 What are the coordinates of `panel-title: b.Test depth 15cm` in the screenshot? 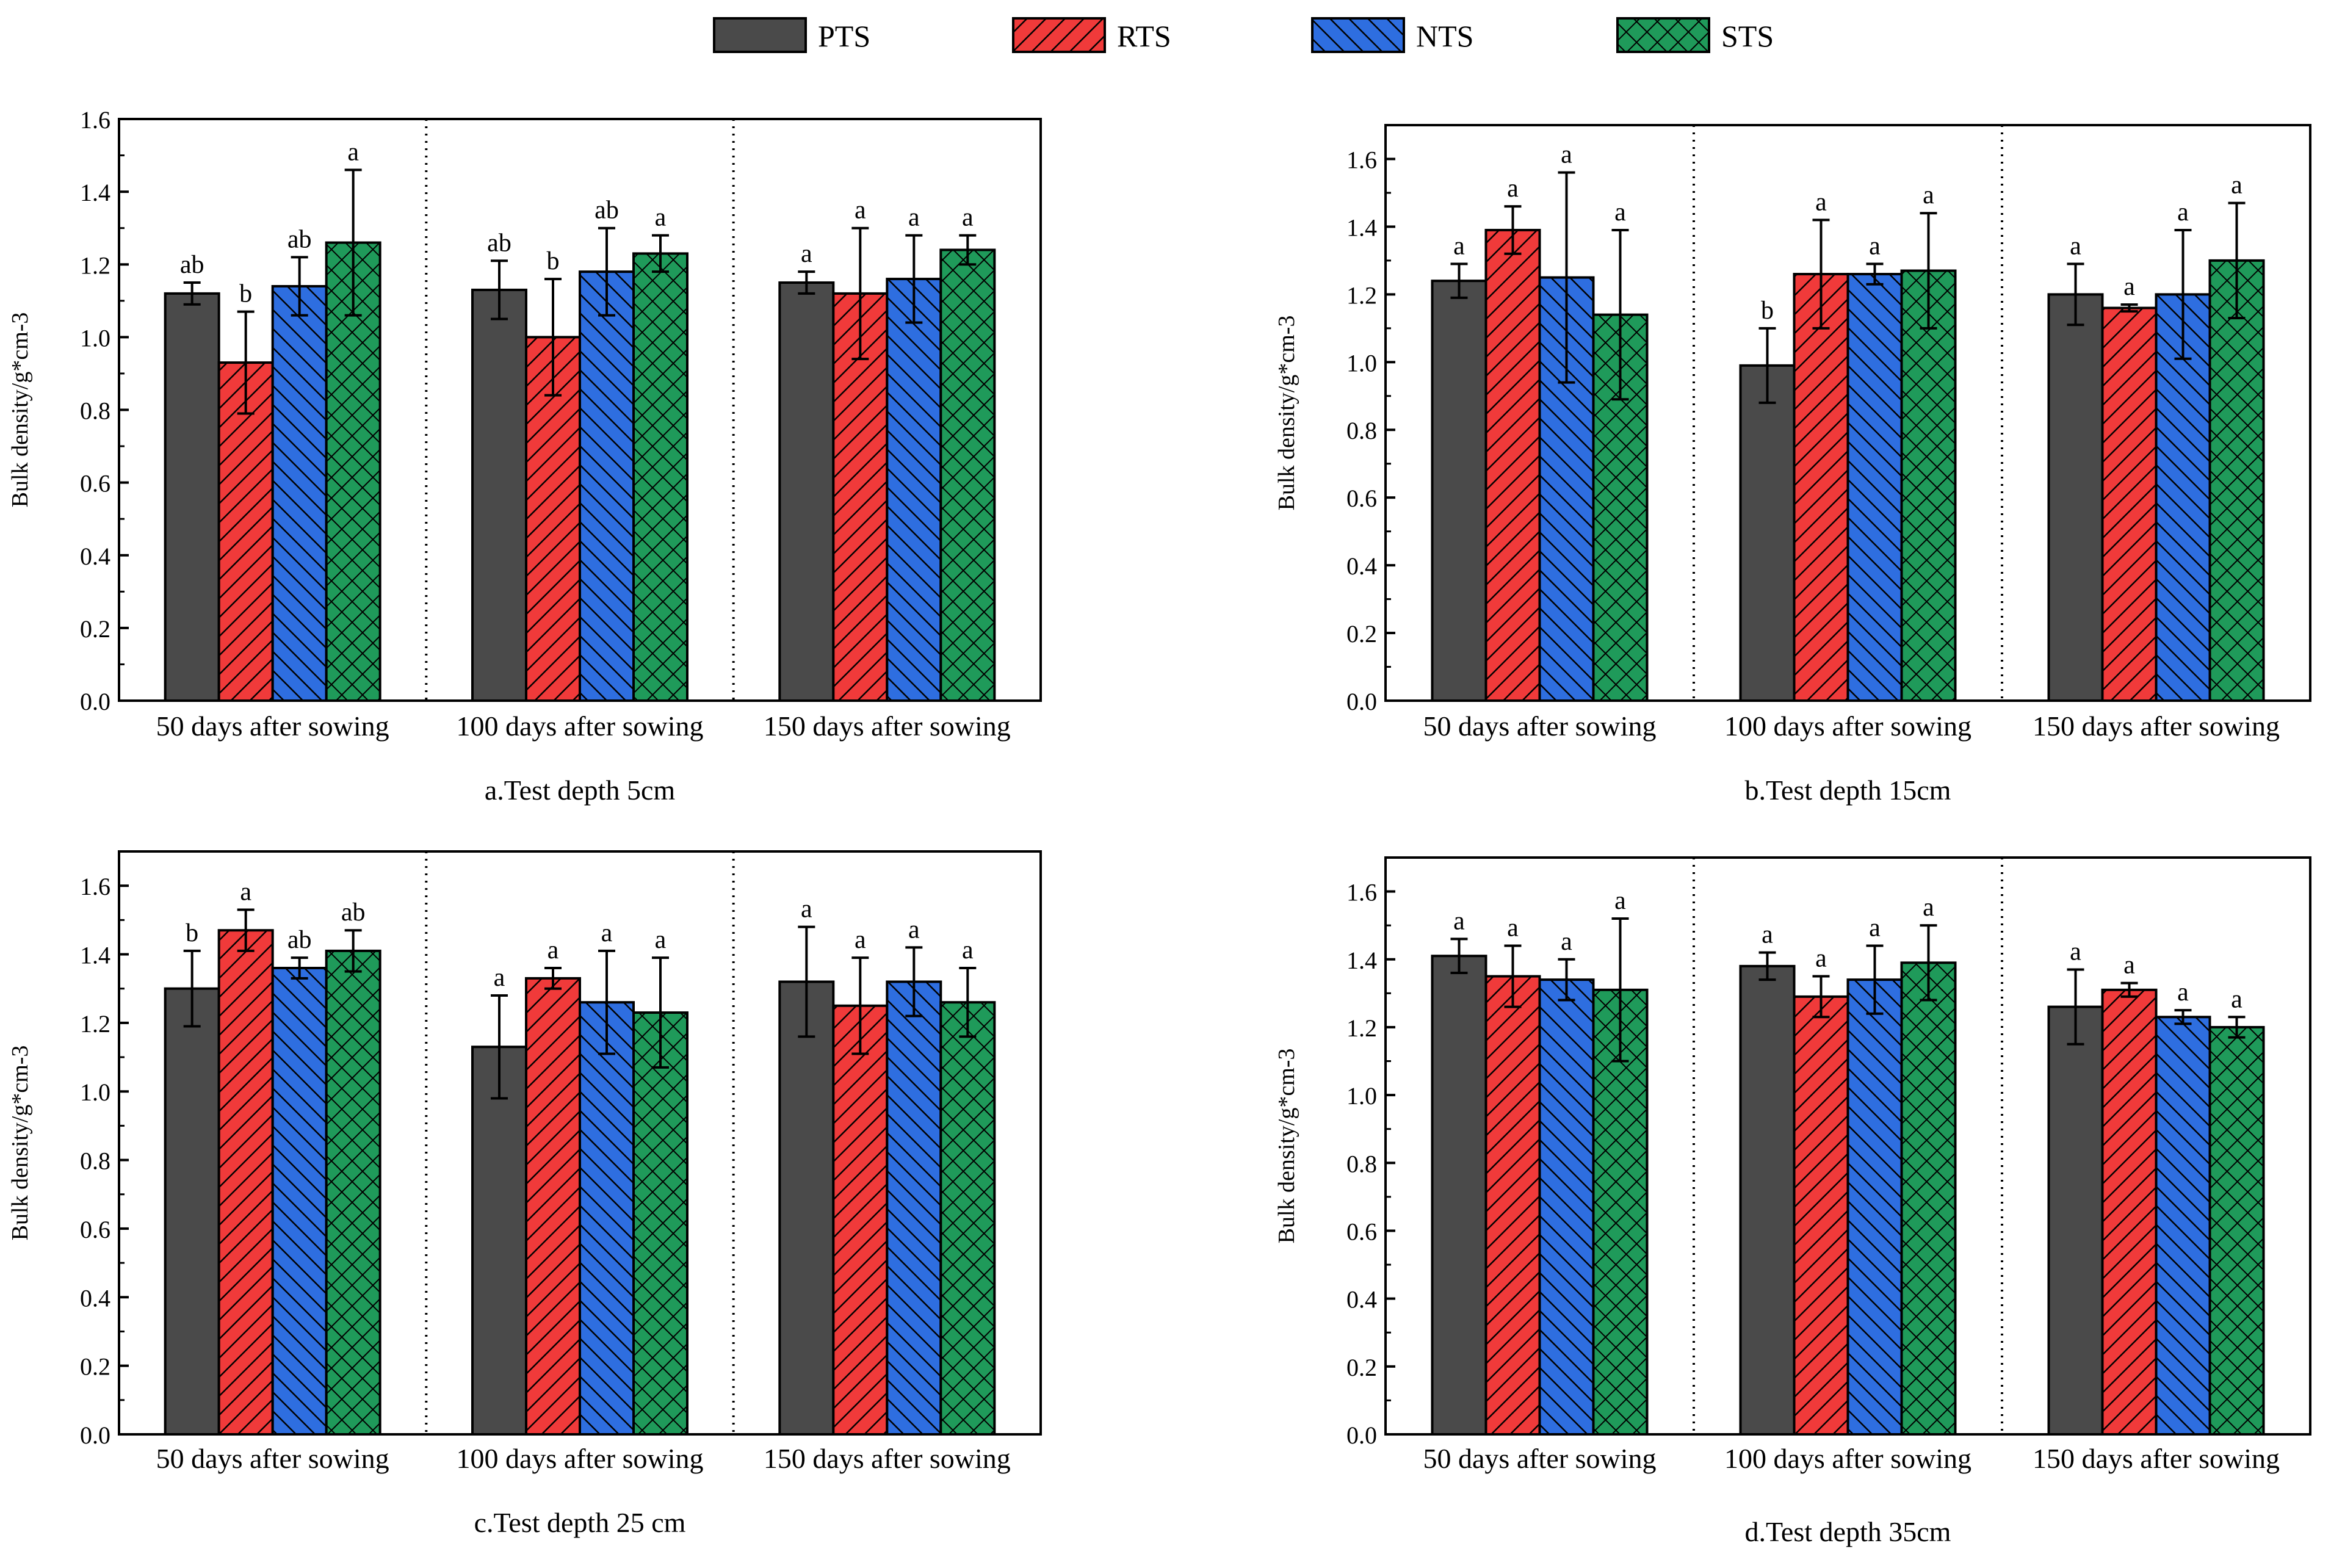 It's located at (1848, 791).